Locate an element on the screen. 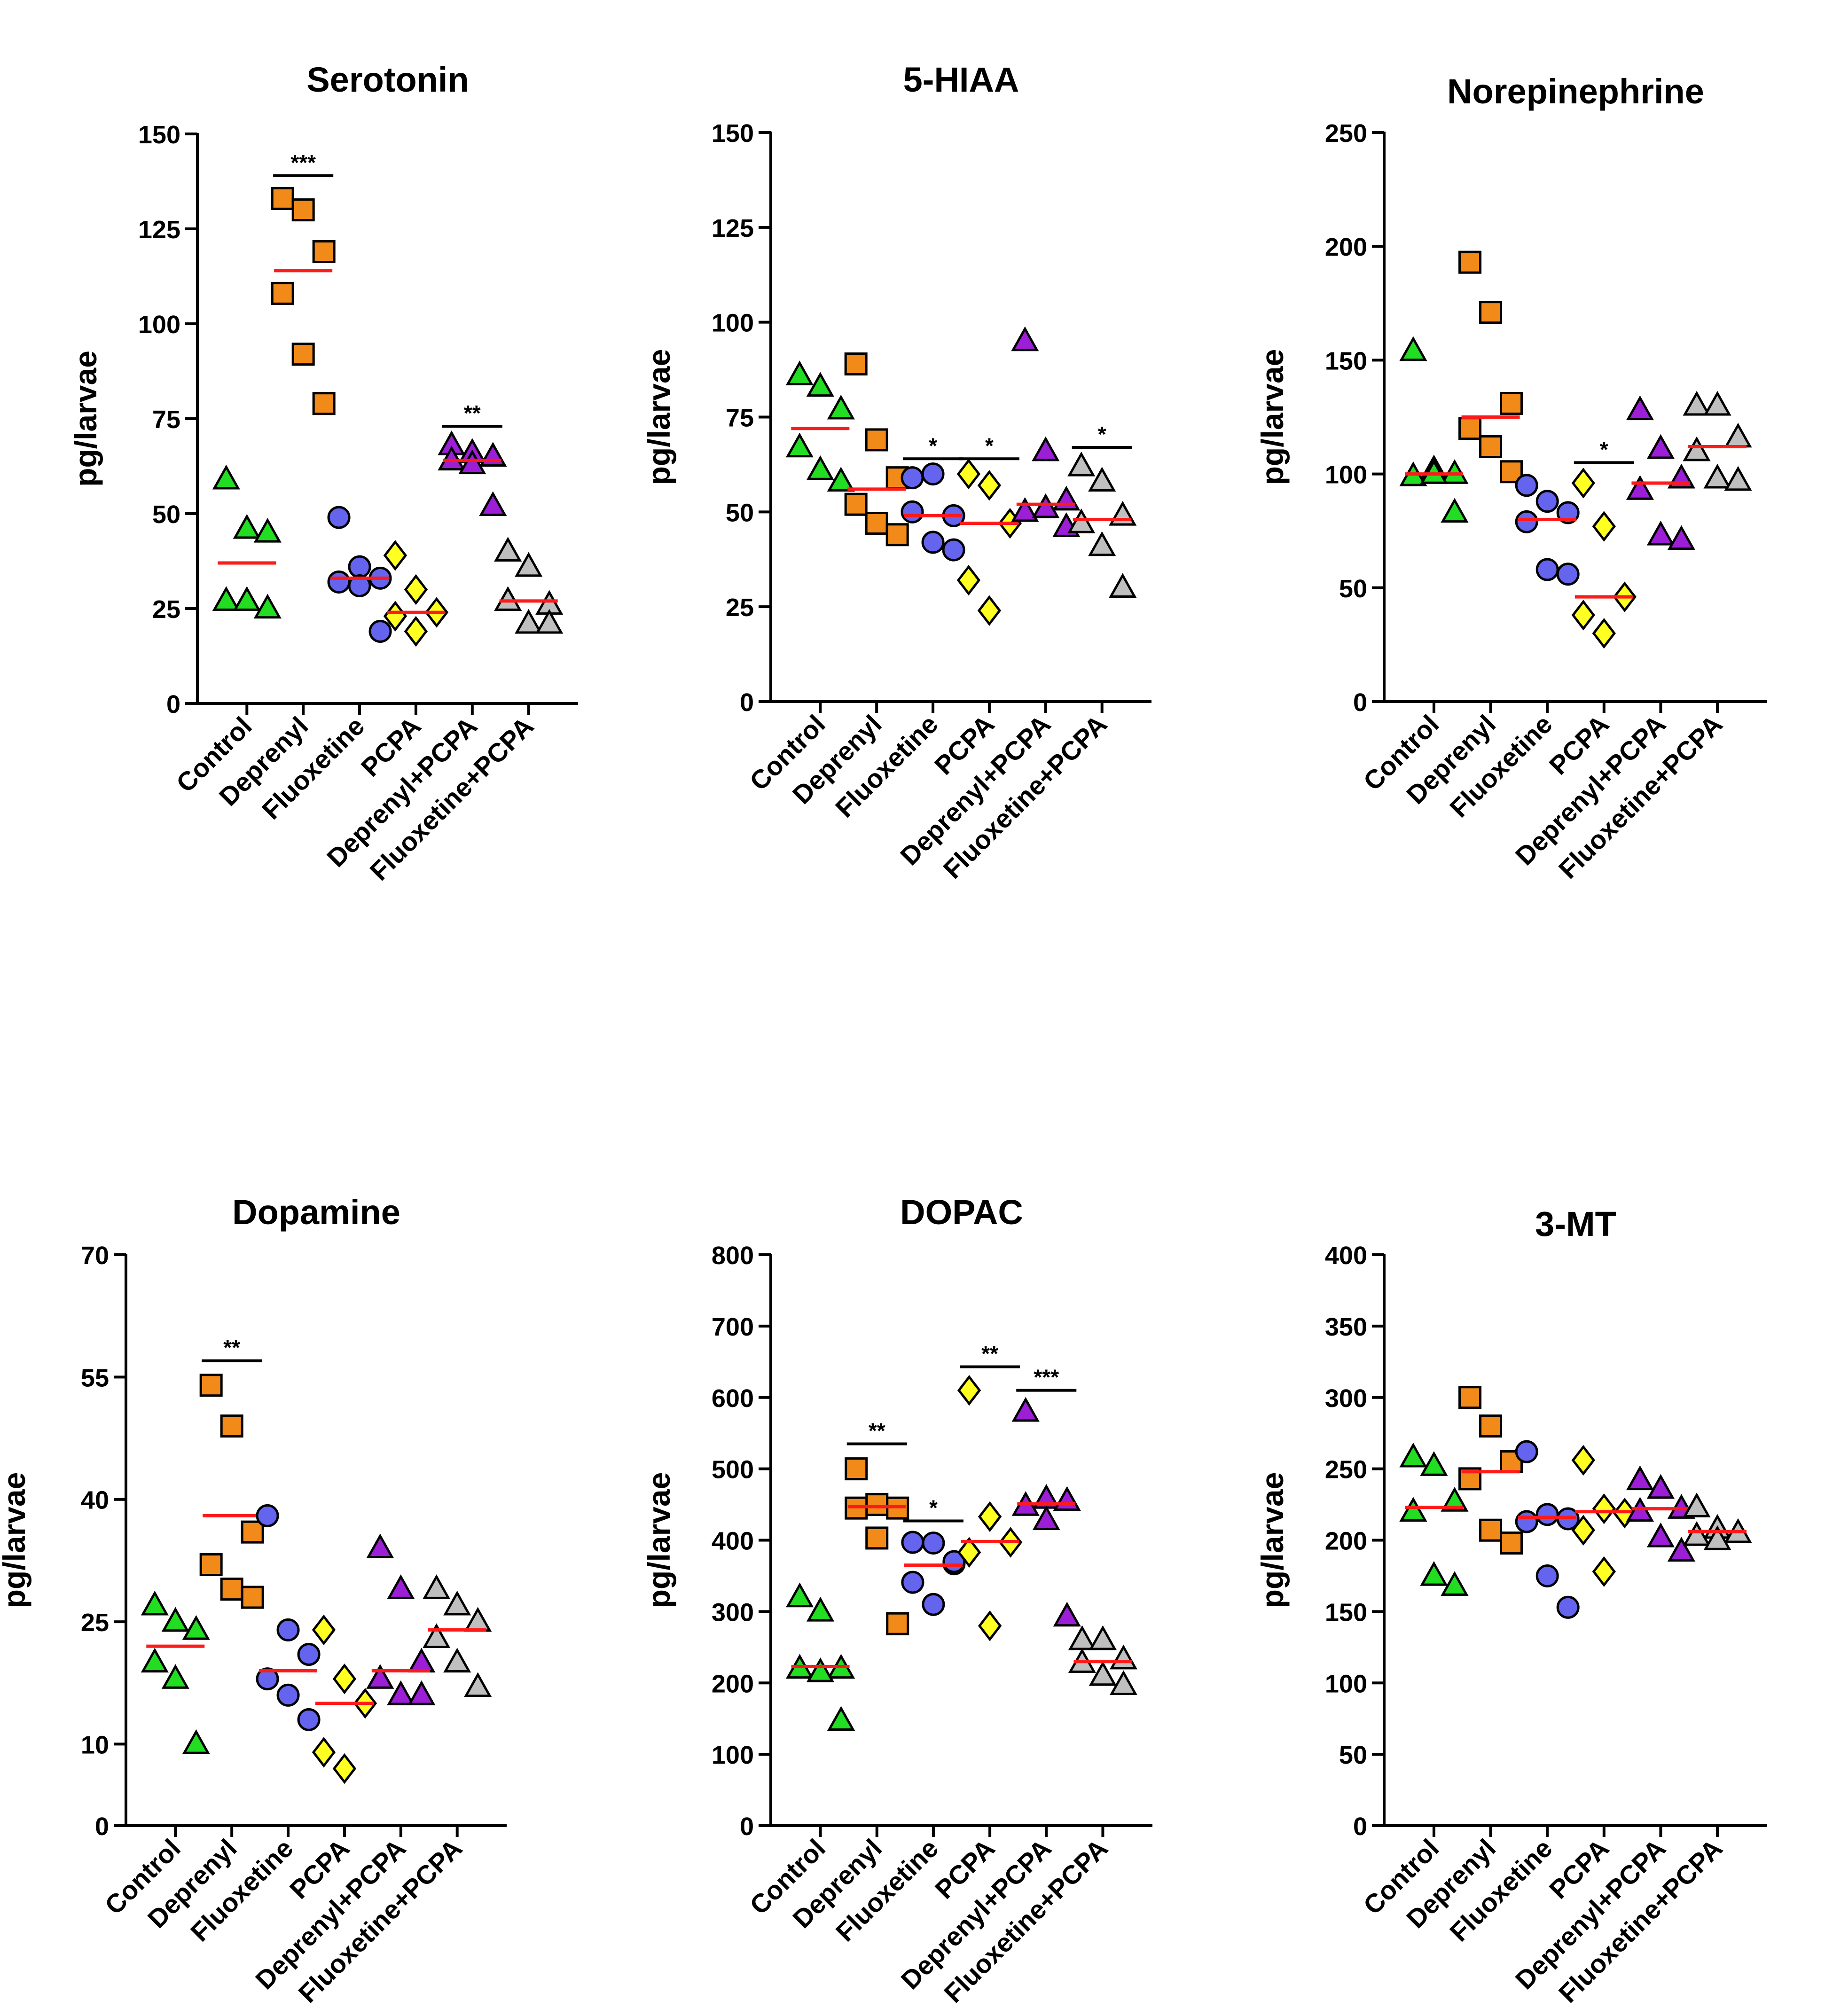 Image resolution: width=1825 pixels, height=2016 pixels. chart-dopamine-y-tick-label: 40 is located at coordinates (95, 1501).